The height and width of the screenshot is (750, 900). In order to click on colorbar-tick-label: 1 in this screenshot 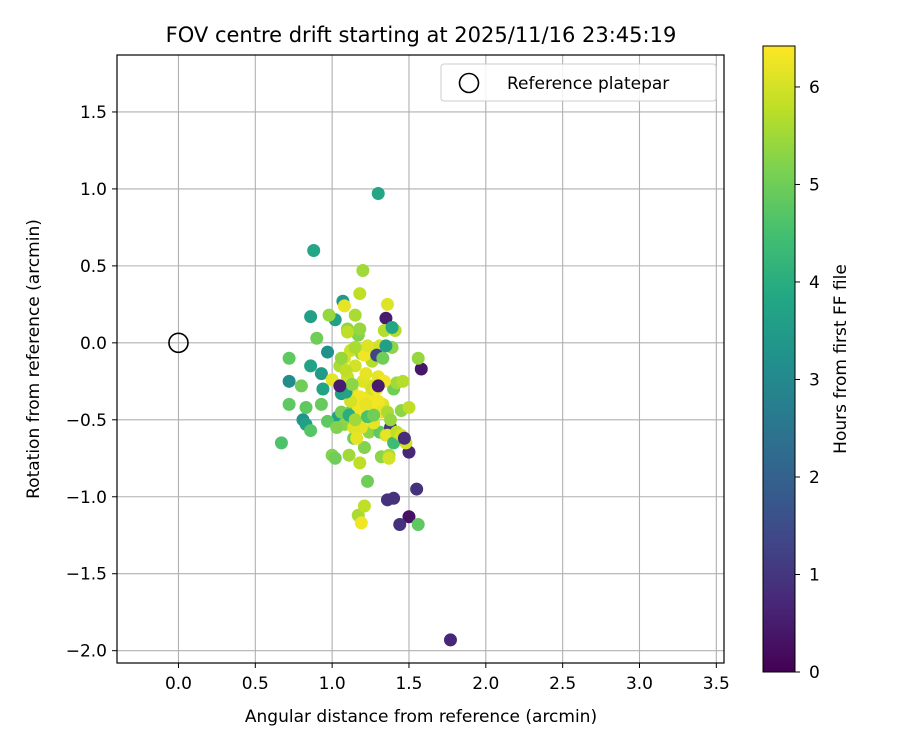, I will do `click(814, 575)`.